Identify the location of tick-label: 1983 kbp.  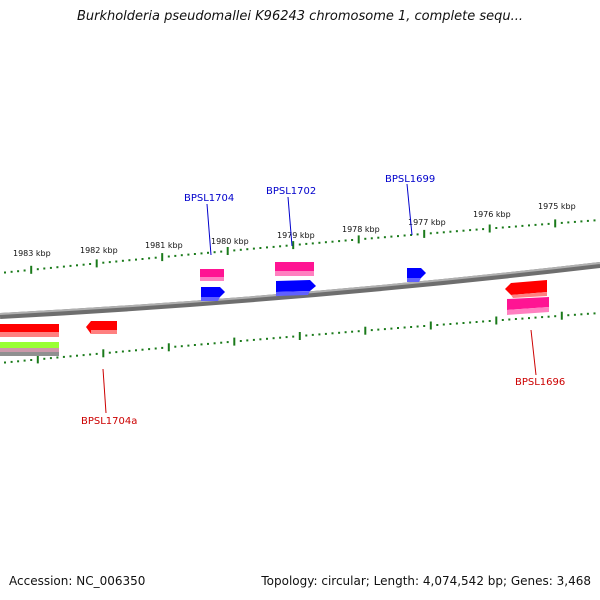
(32, 253).